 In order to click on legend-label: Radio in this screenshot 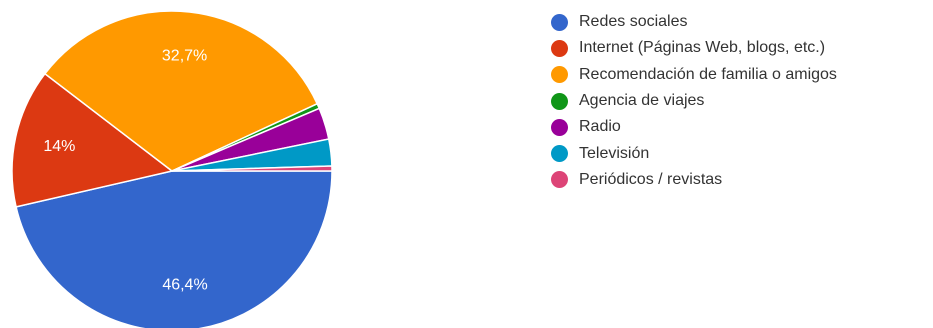, I will do `click(600, 127)`.